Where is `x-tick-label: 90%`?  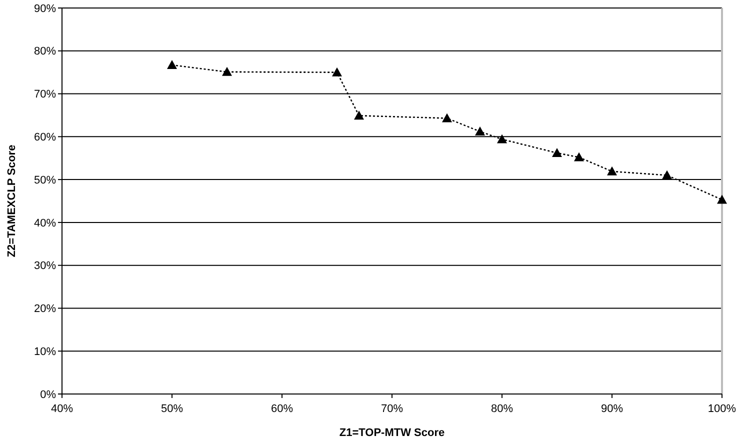 x-tick-label: 90% is located at coordinates (612, 409).